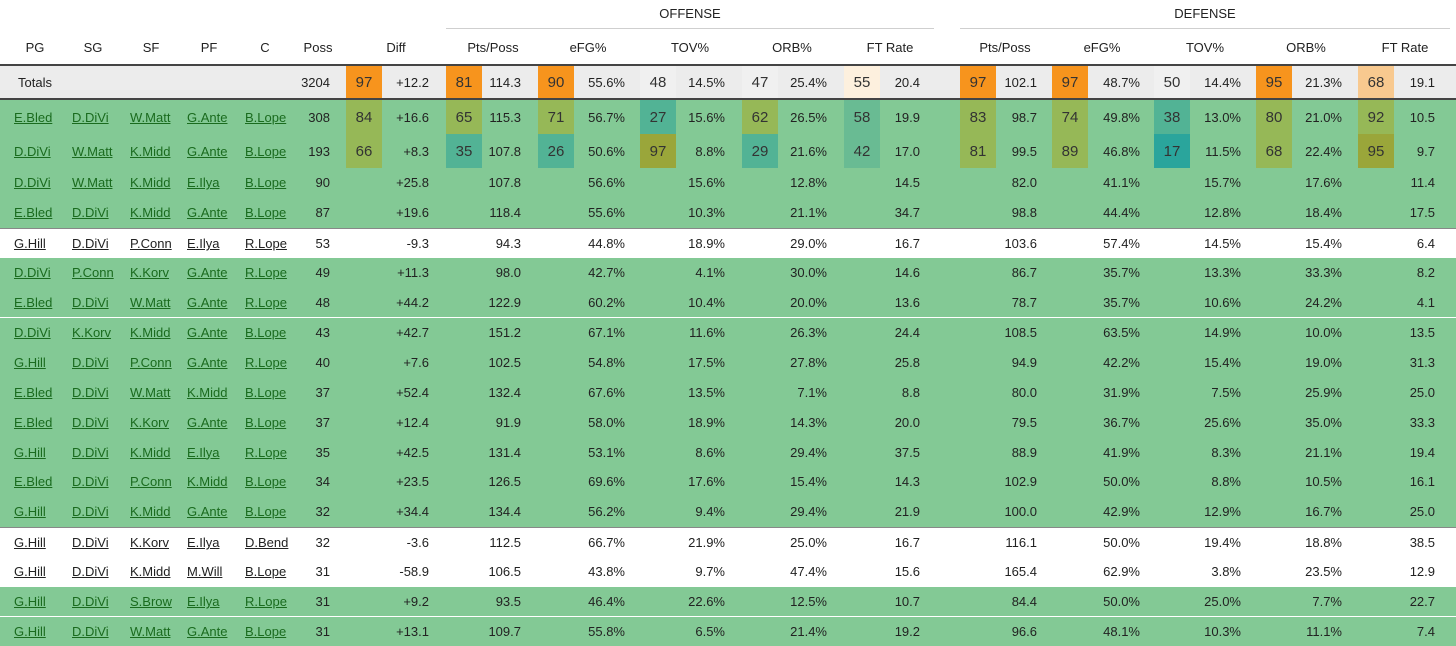 The image size is (1456, 646). I want to click on player-link: K.Korv, so click(157, 543).